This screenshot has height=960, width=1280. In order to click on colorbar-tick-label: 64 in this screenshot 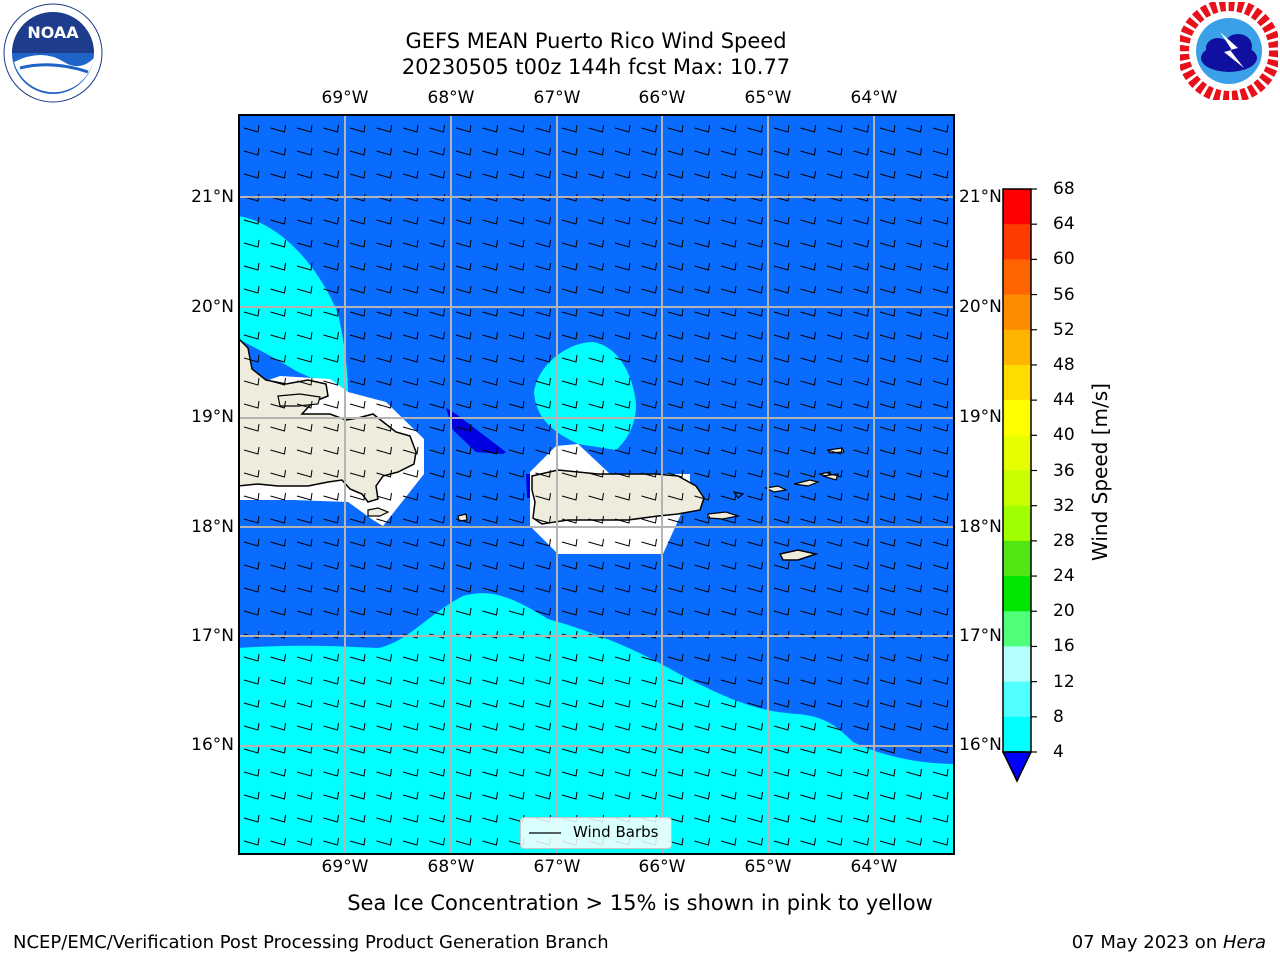, I will do `click(1064, 224)`.